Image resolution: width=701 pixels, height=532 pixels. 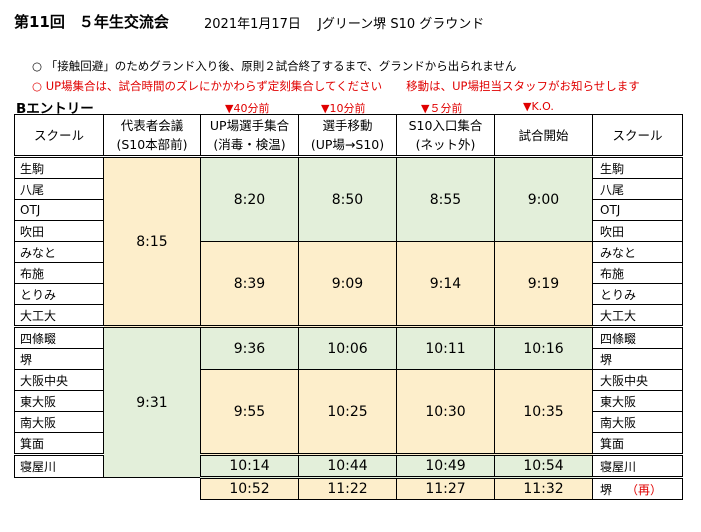 What do you see at coordinates (347, 198) in the screenshot?
I see `time-cell: 8:50` at bounding box center [347, 198].